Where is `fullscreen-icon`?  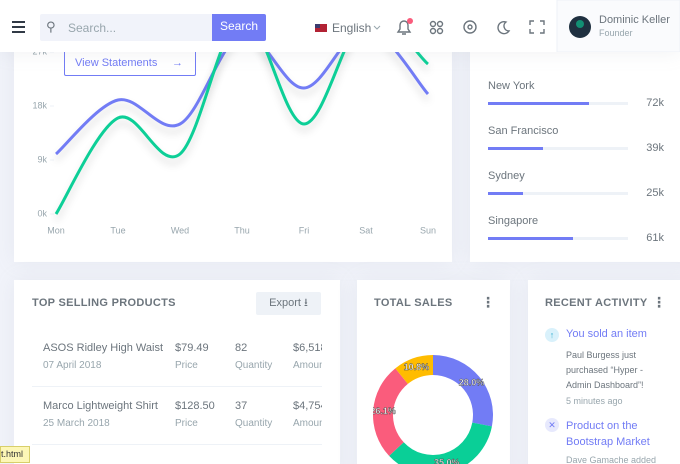
fullscreen-icon is located at coordinates (537, 27).